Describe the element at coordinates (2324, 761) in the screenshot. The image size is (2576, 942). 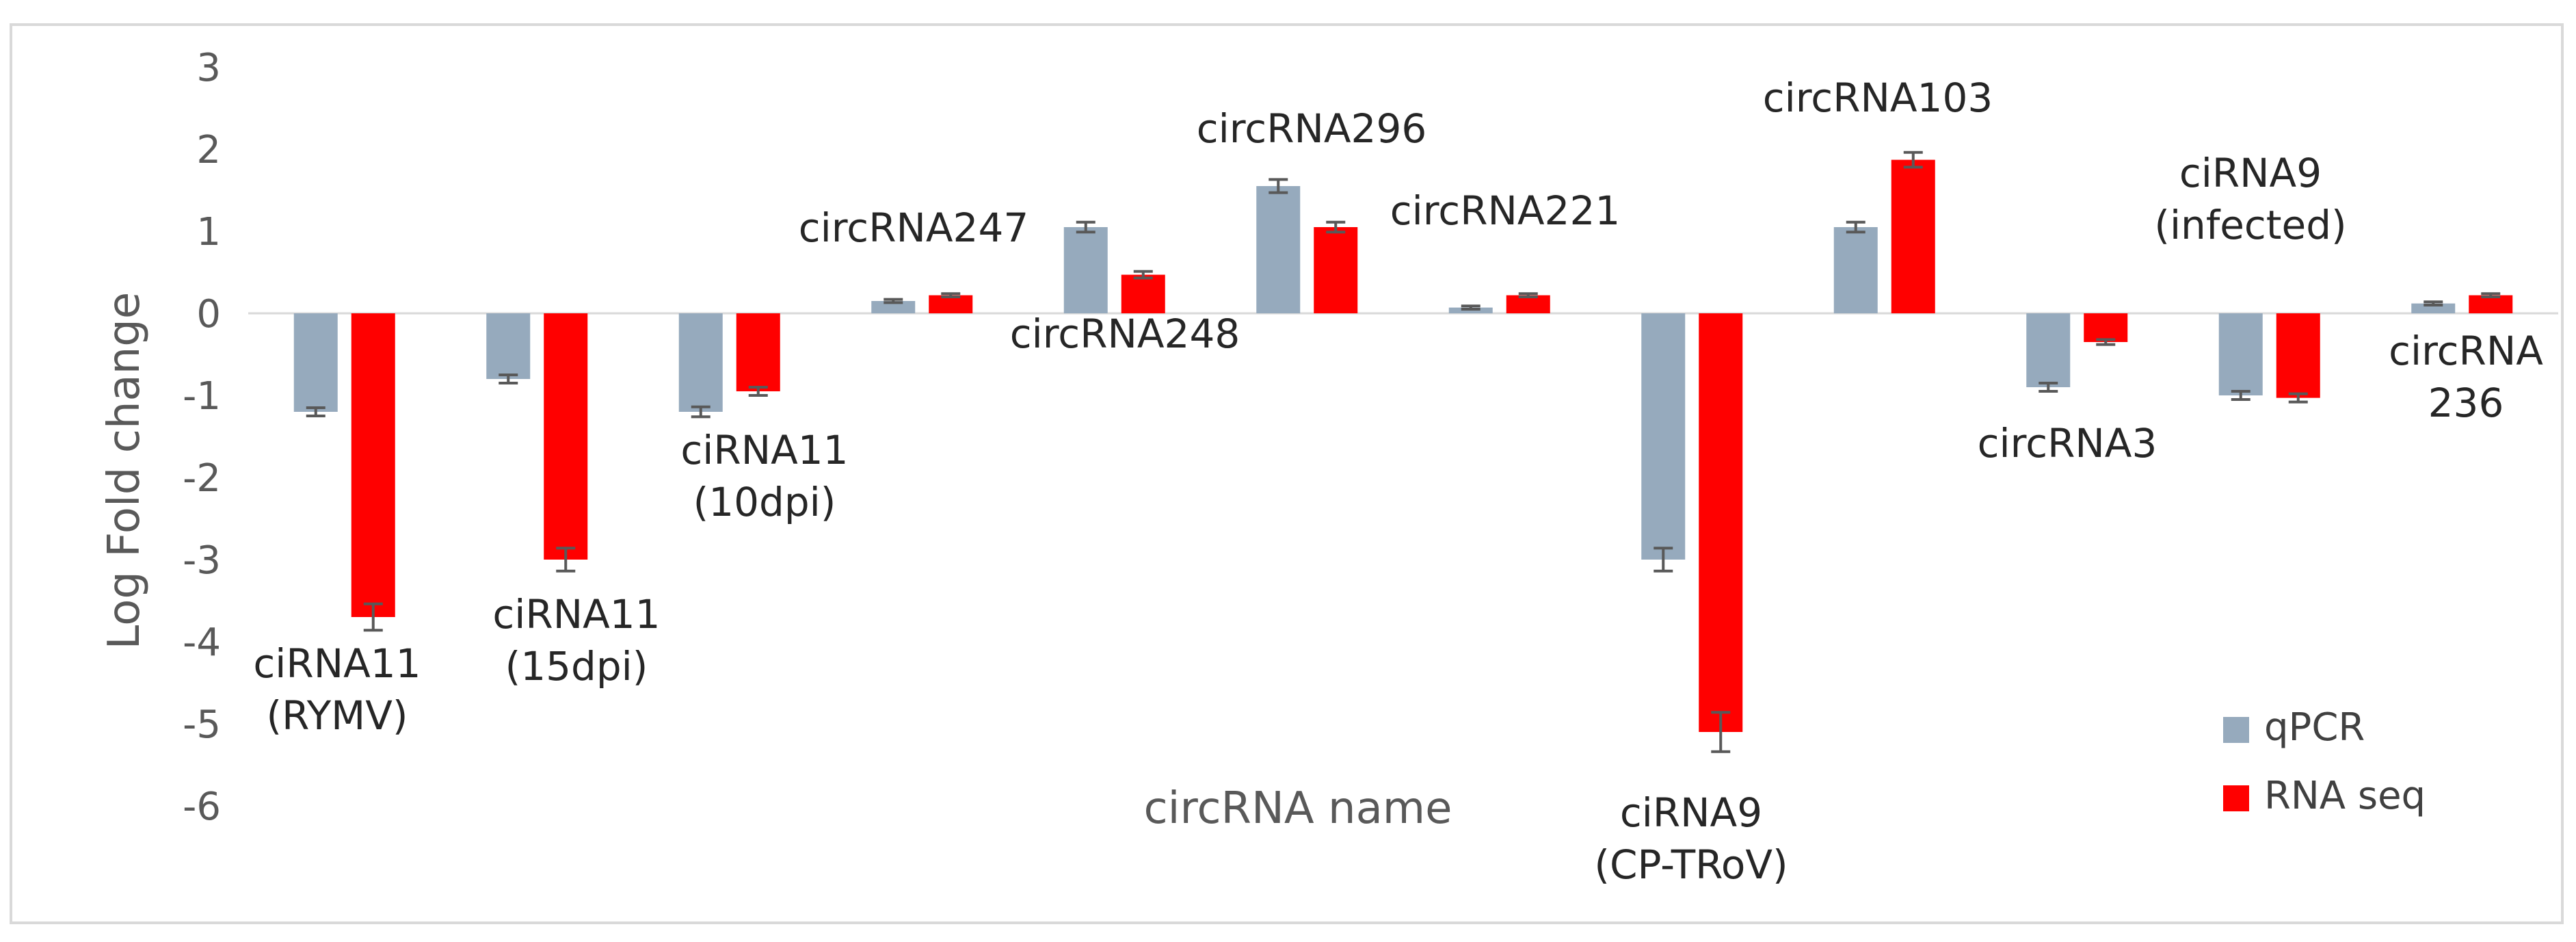
I see `legend: qPCR RNA seq` at that location.